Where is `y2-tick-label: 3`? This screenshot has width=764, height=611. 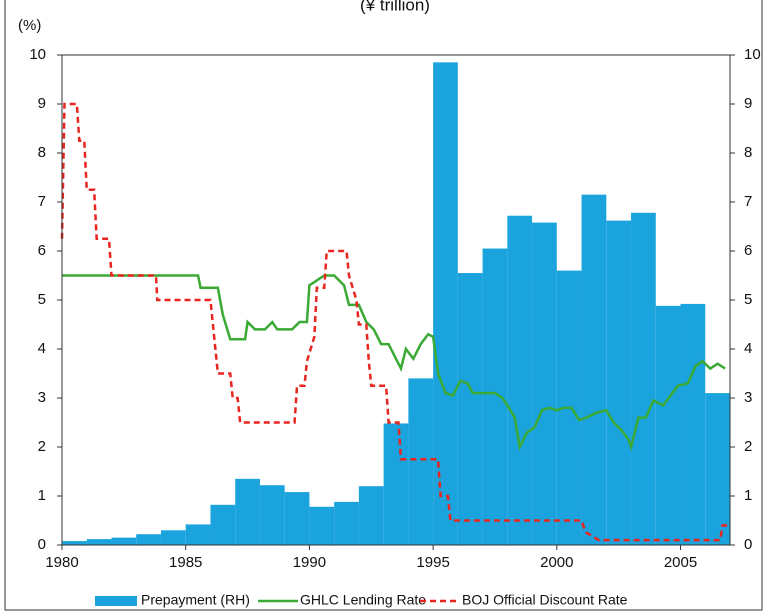
y2-tick-label: 3 is located at coordinates (748, 397).